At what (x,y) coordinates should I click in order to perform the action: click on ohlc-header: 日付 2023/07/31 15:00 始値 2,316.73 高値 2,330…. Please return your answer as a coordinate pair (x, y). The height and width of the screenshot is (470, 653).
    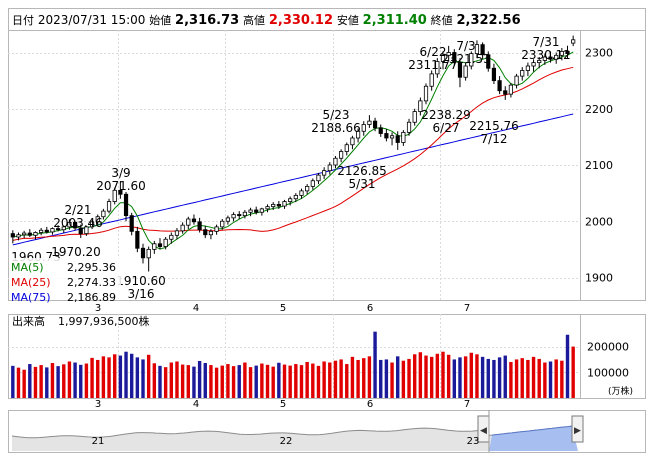
    Looking at the image, I should click on (327, 19).